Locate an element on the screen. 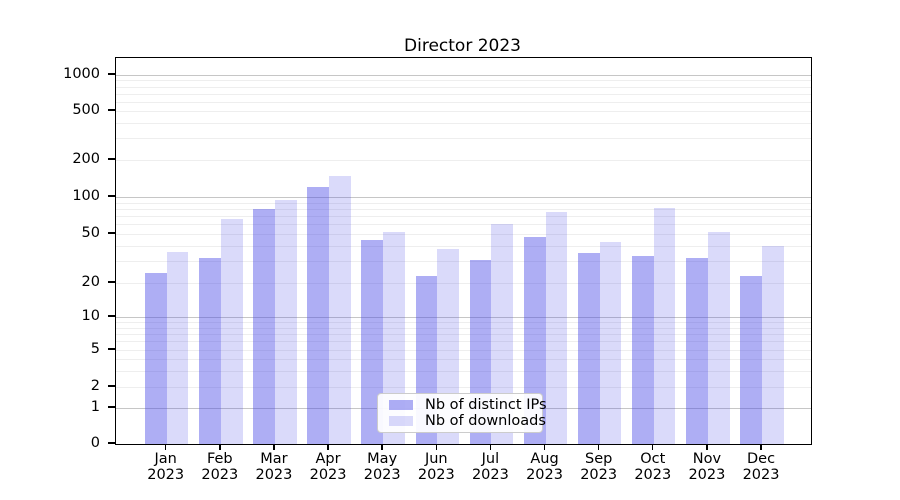  legend: Nb of distinct IPs Nb of downloads is located at coordinates (462, 413).